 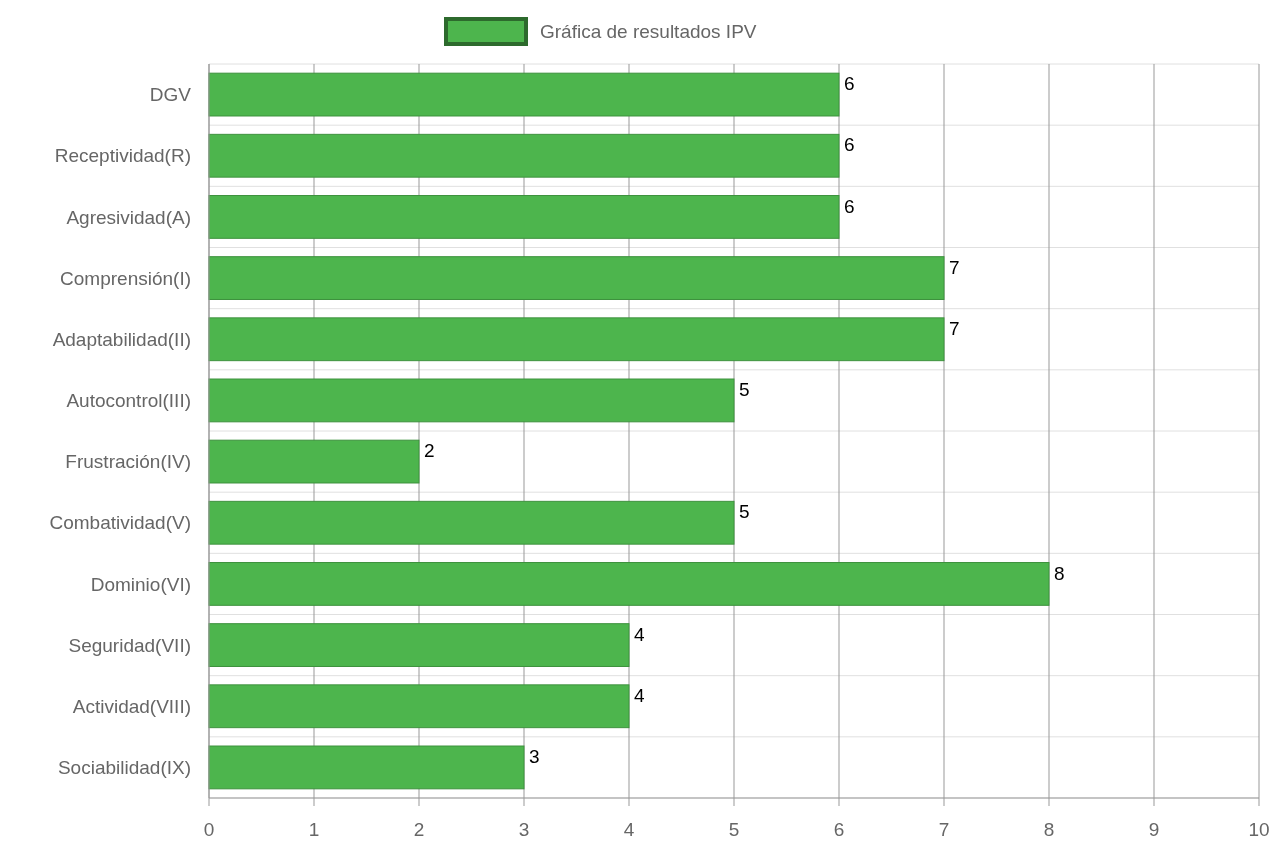 What do you see at coordinates (1154, 829) in the screenshot?
I see `x-tick-label: 9` at bounding box center [1154, 829].